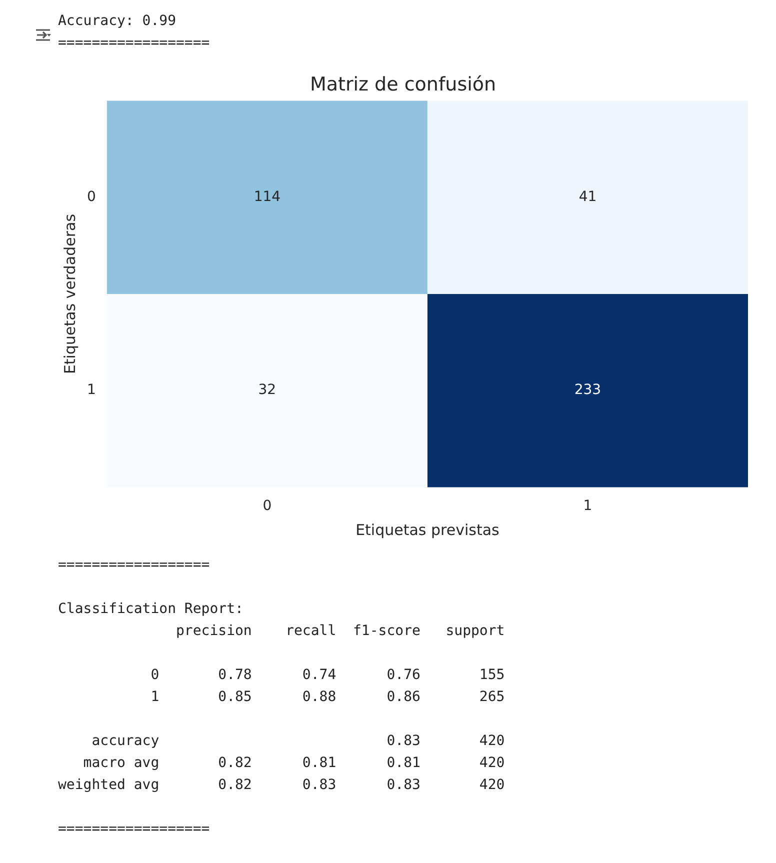 The width and height of the screenshot is (776, 863). I want to click on text: Accuracy: 0.99, so click(118, 21).